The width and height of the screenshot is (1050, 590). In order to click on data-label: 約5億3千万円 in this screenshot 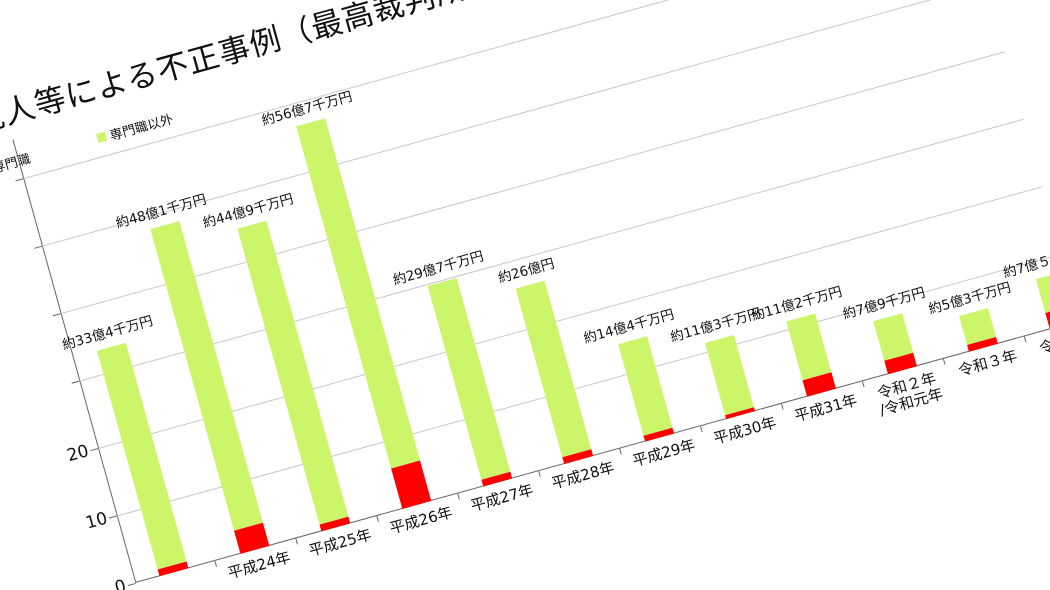, I will do `click(969, 298)`.